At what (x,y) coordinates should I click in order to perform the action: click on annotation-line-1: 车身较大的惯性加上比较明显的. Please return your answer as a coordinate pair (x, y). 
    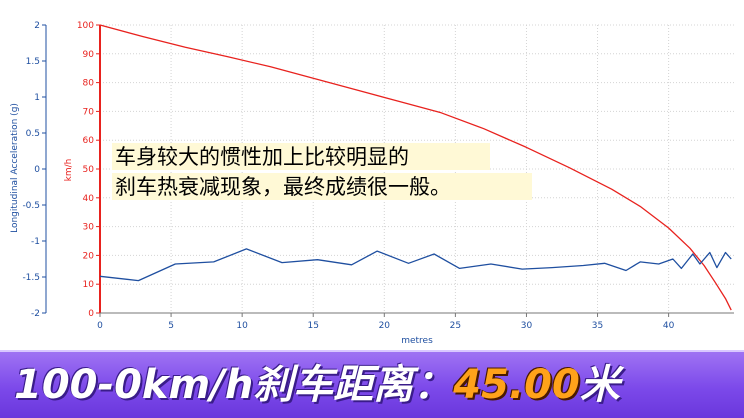
    Looking at the image, I should click on (262, 157).